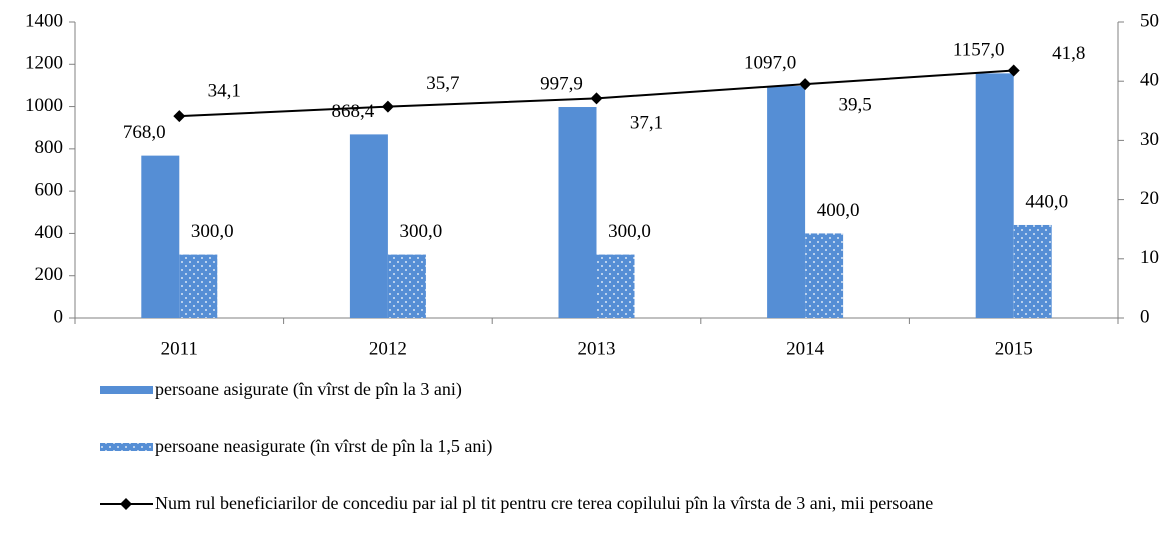 This screenshot has height=541, width=1169. What do you see at coordinates (49, 190) in the screenshot?
I see `y-tick-label: 600` at bounding box center [49, 190].